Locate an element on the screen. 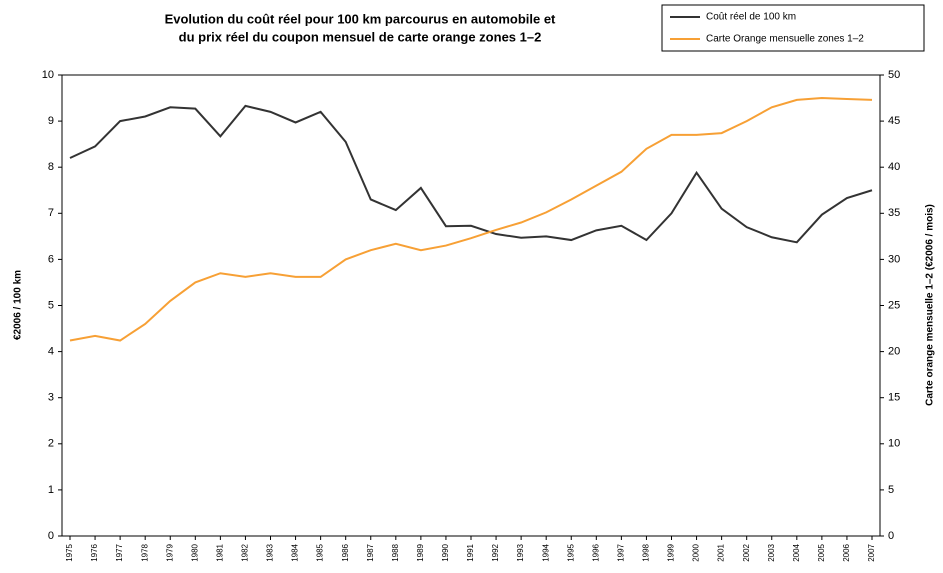 The width and height of the screenshot is (943, 573). x-tick-label: 1980 is located at coordinates (194, 552).